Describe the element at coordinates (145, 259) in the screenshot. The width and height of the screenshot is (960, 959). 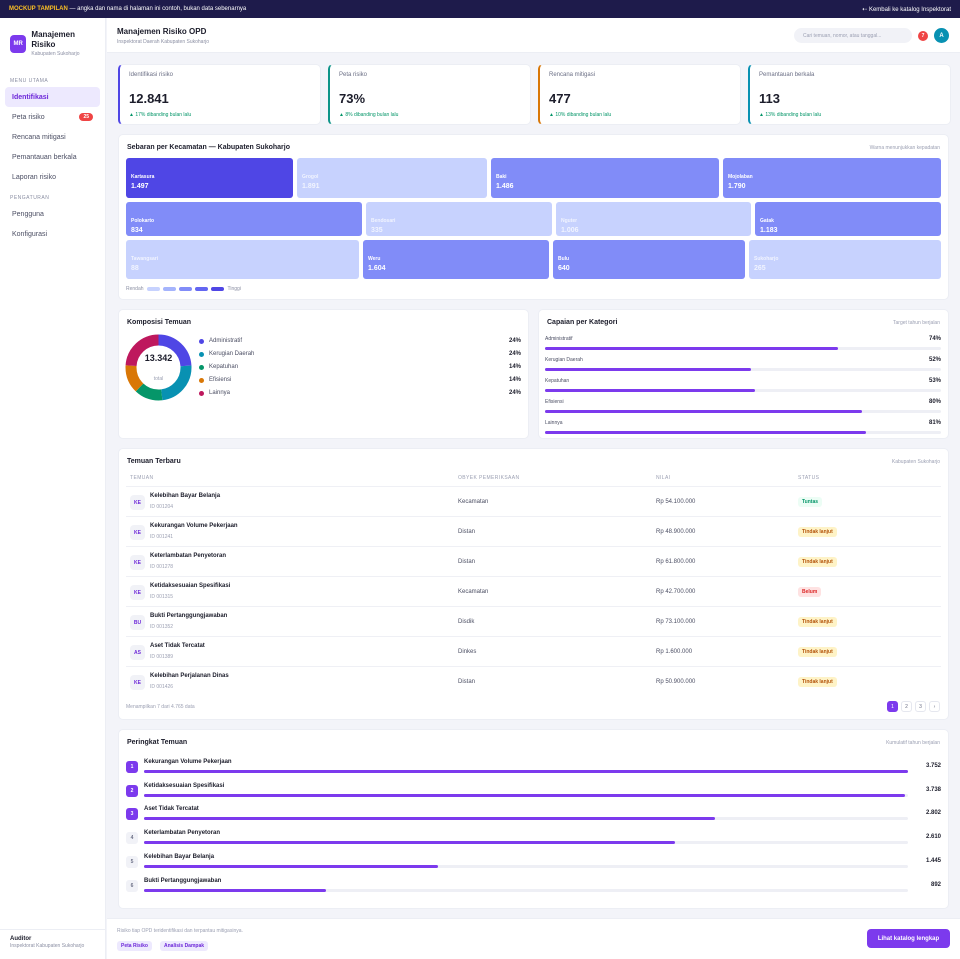
I see `tile-name: Tawangsari` at that location.